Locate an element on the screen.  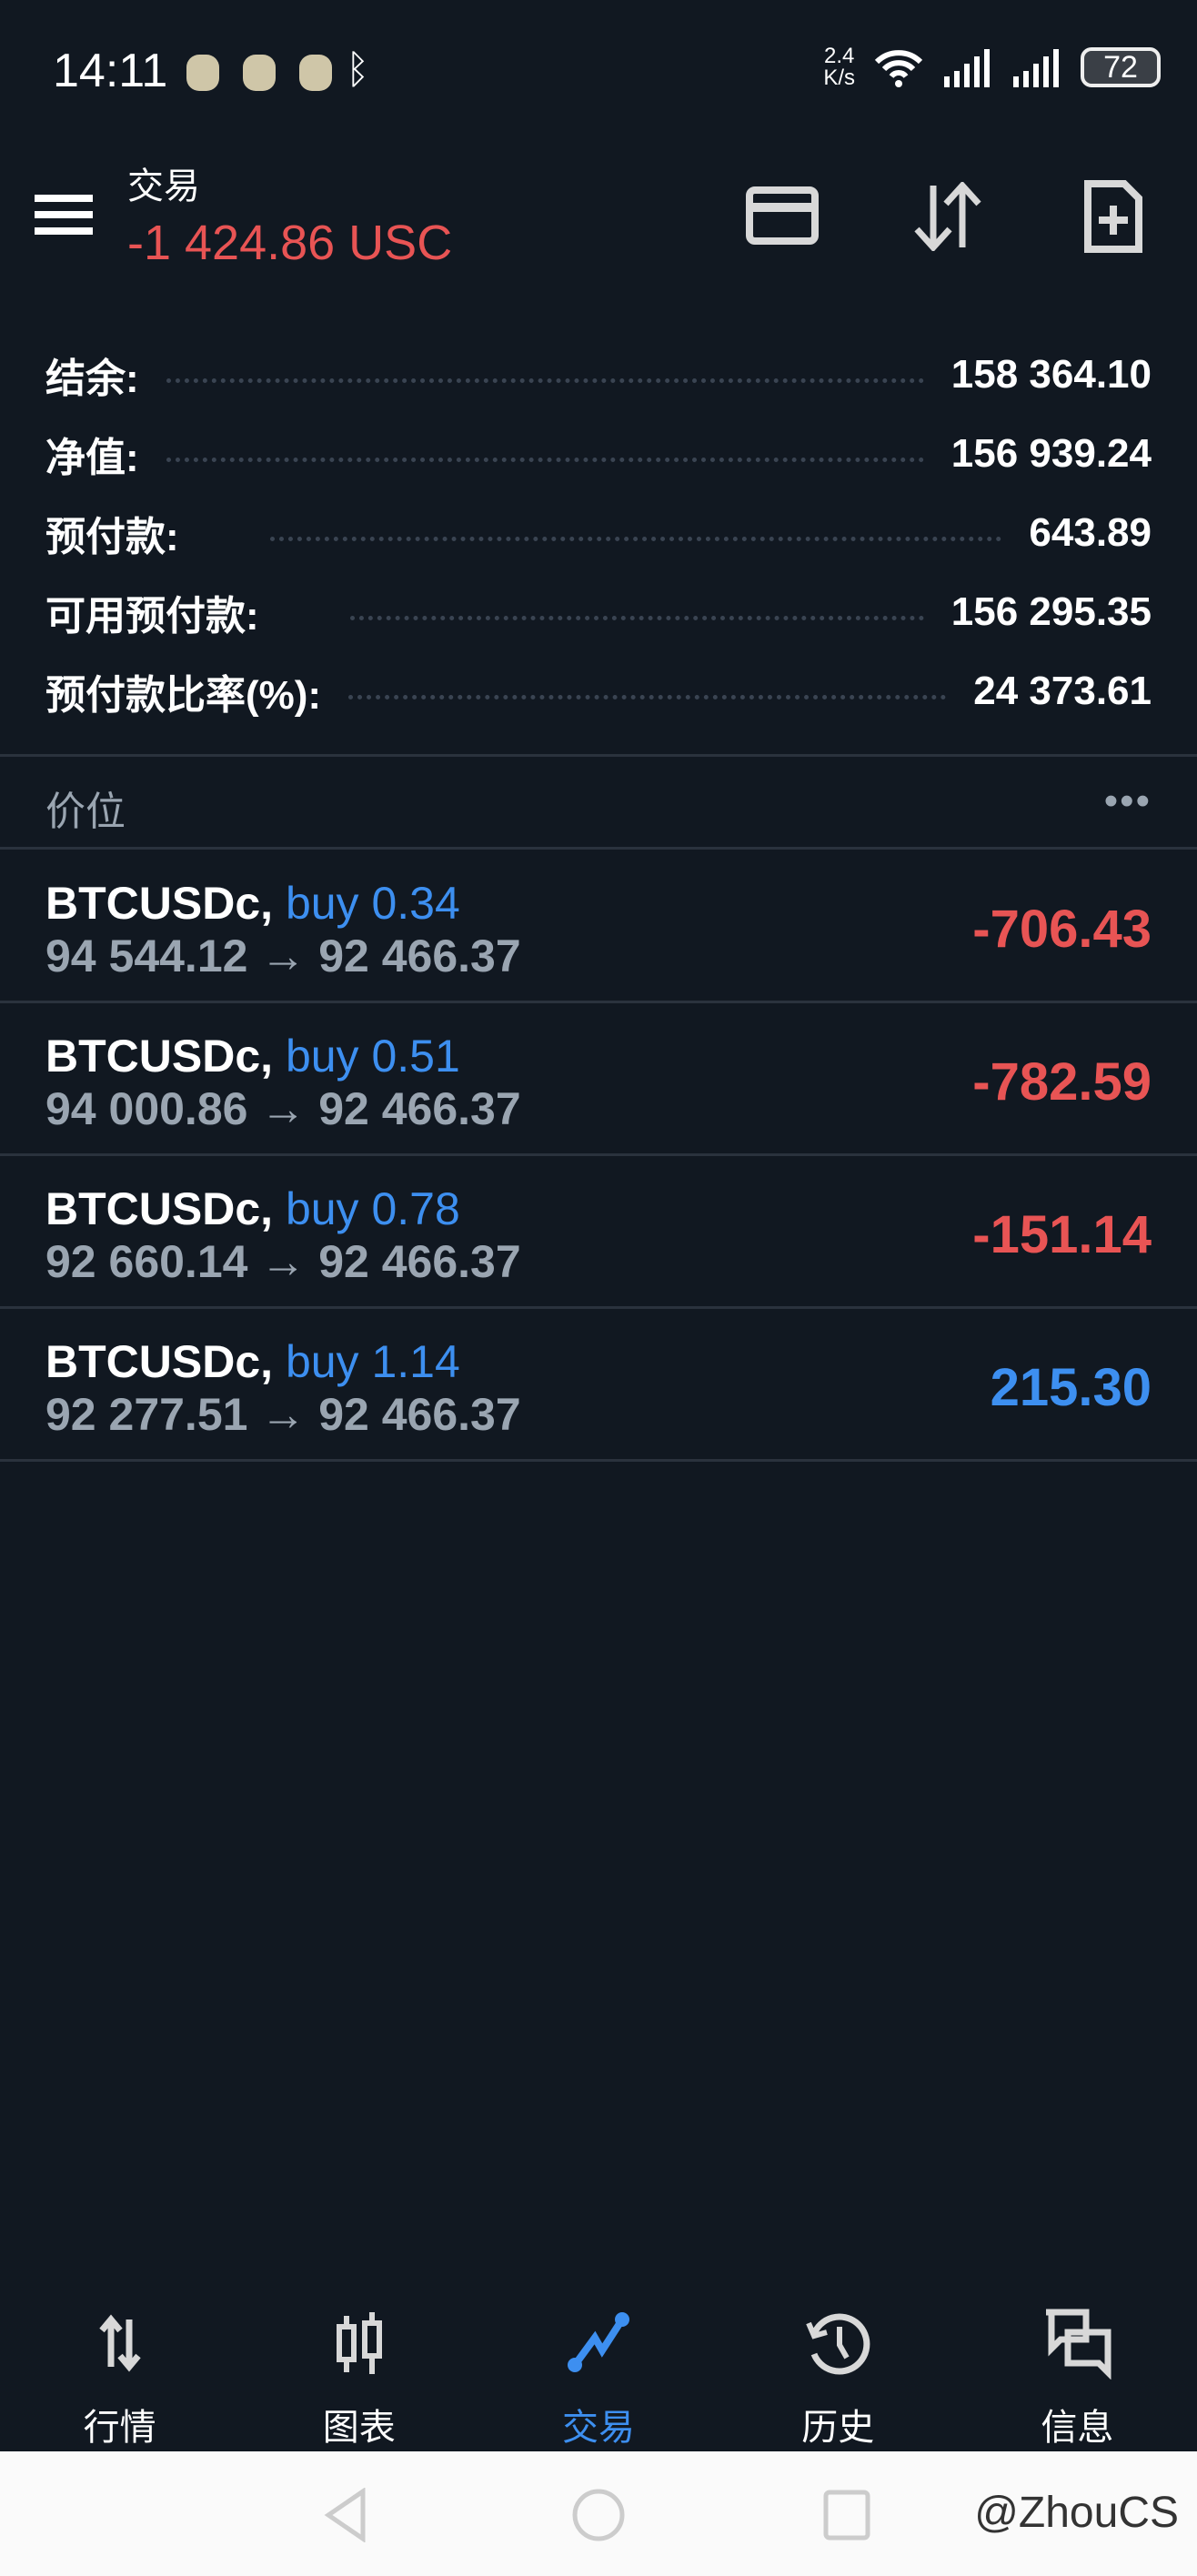
position-title: BTCUSDc, buy 1.14 is located at coordinates (252, 1361).